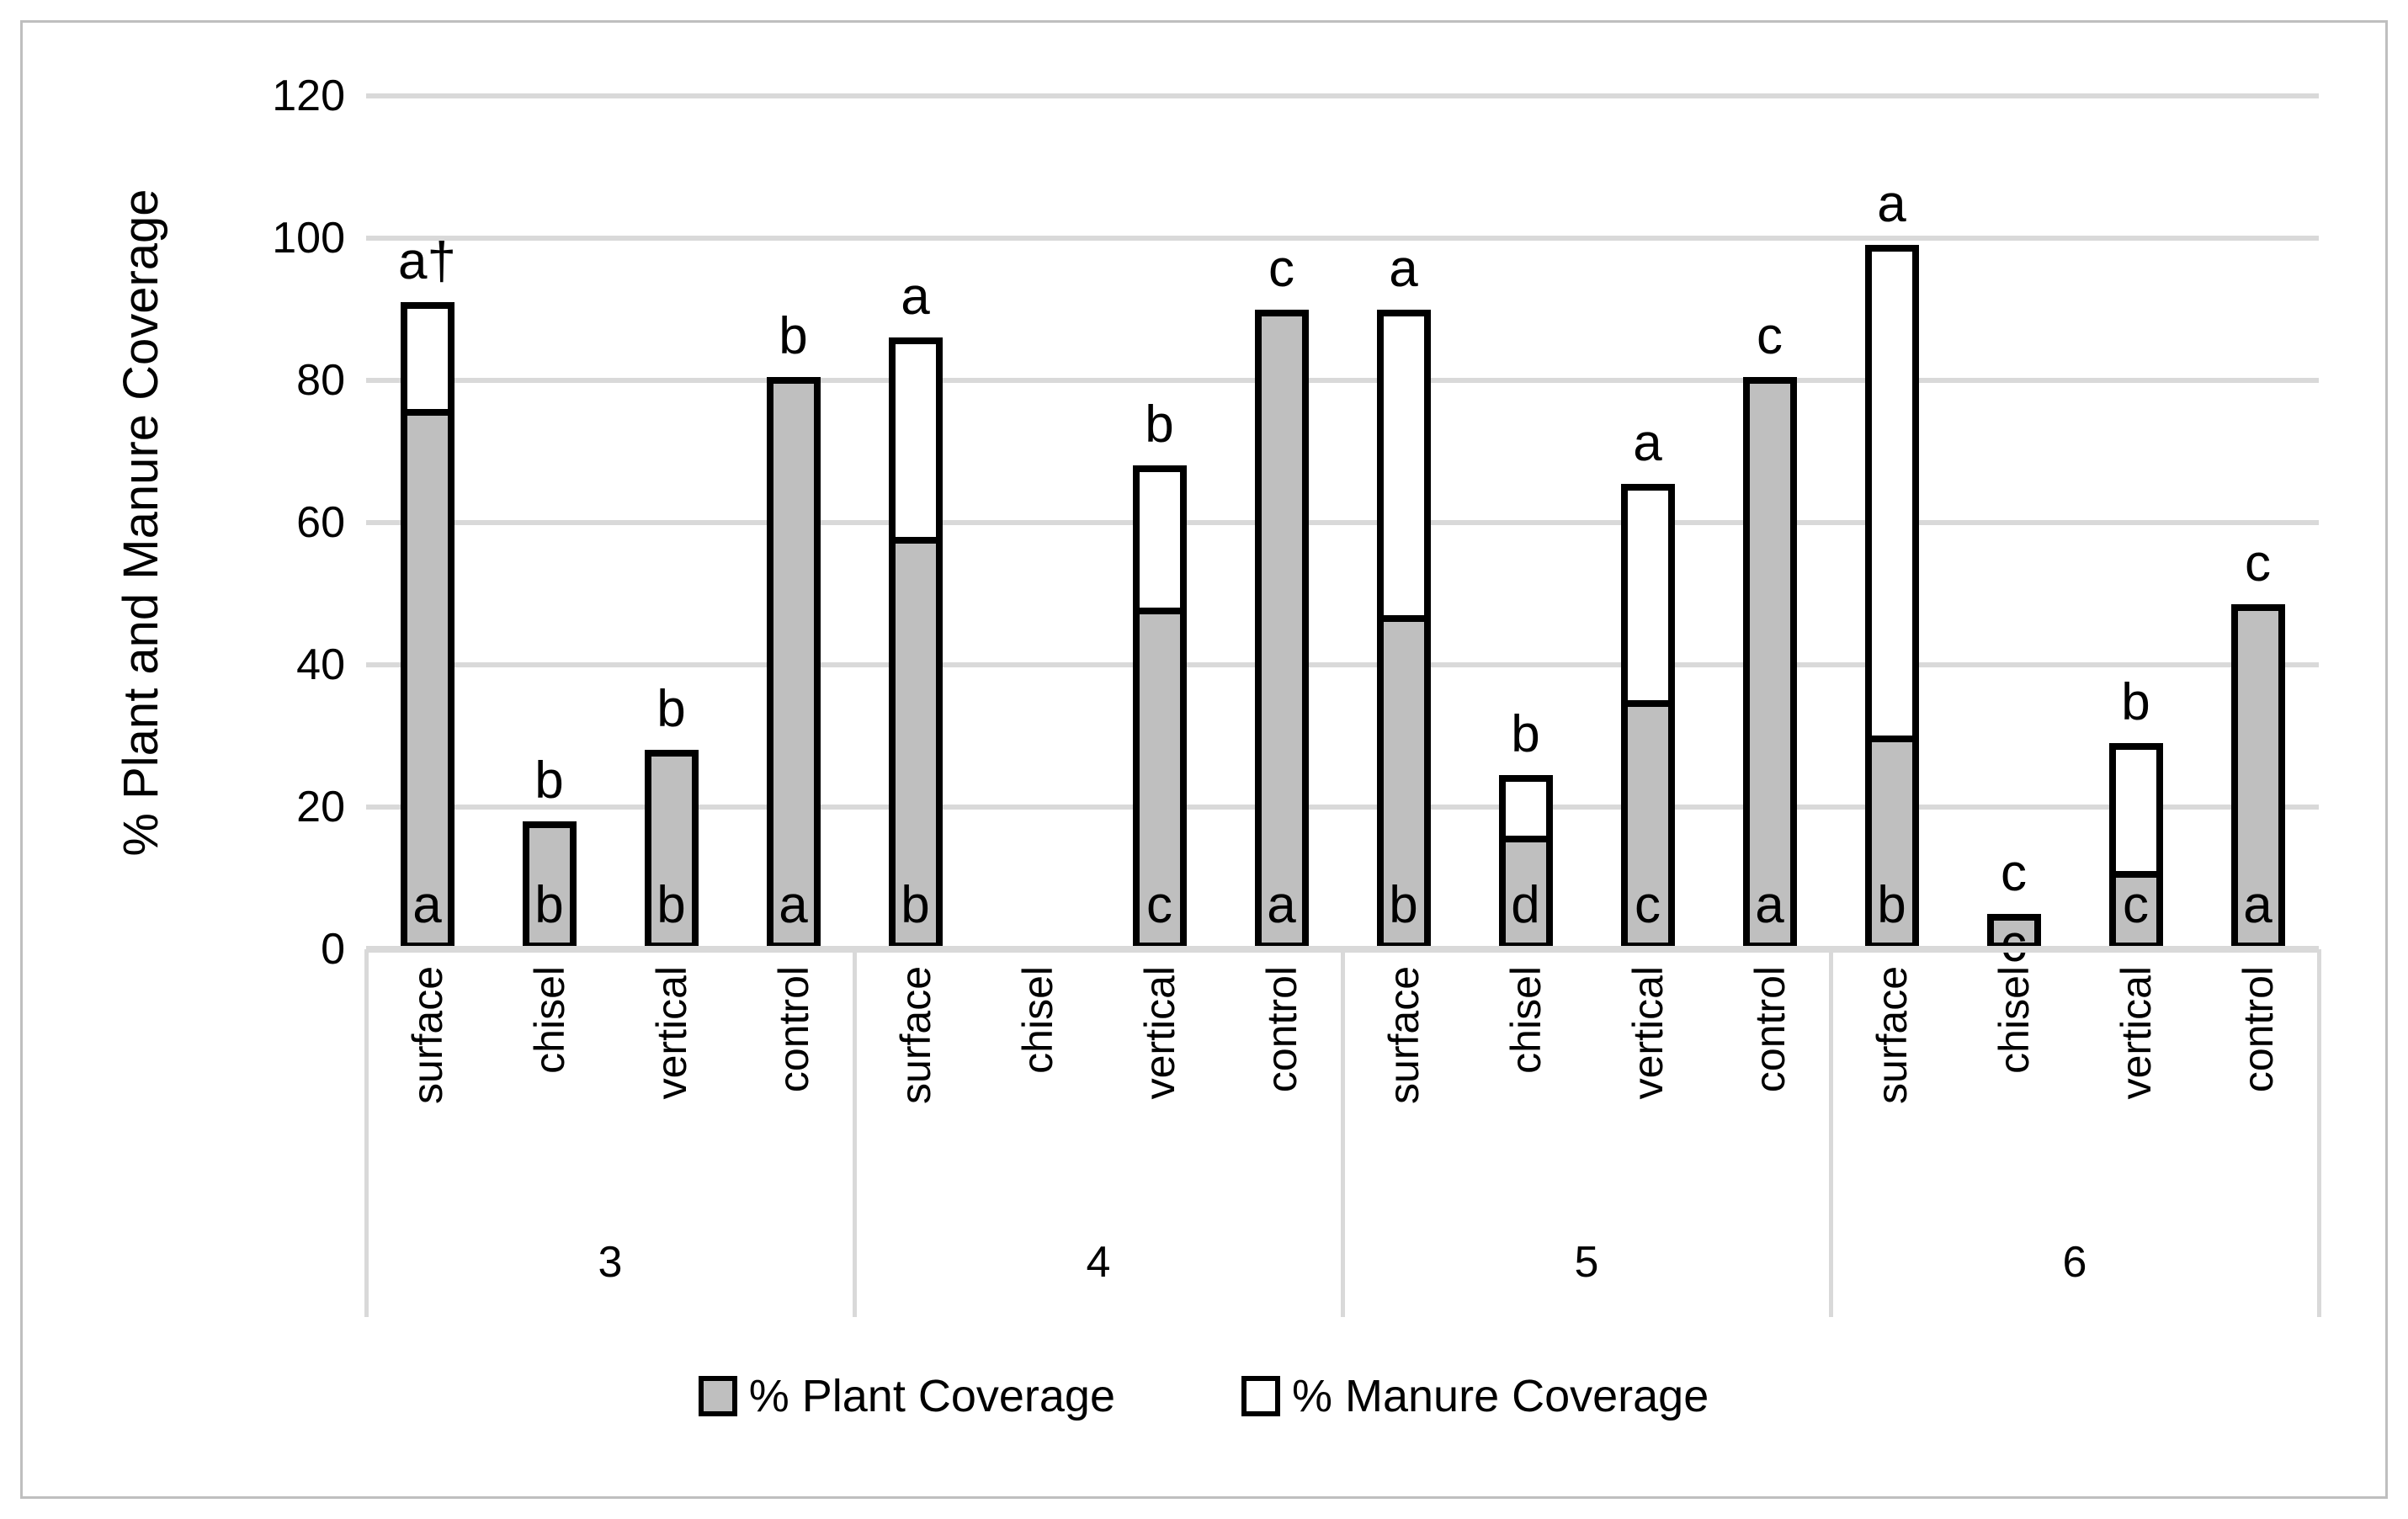 This screenshot has height=1519, width=2408. Describe the element at coordinates (1403, 1035) in the screenshot. I see `category-label-5-surface: surface` at that location.